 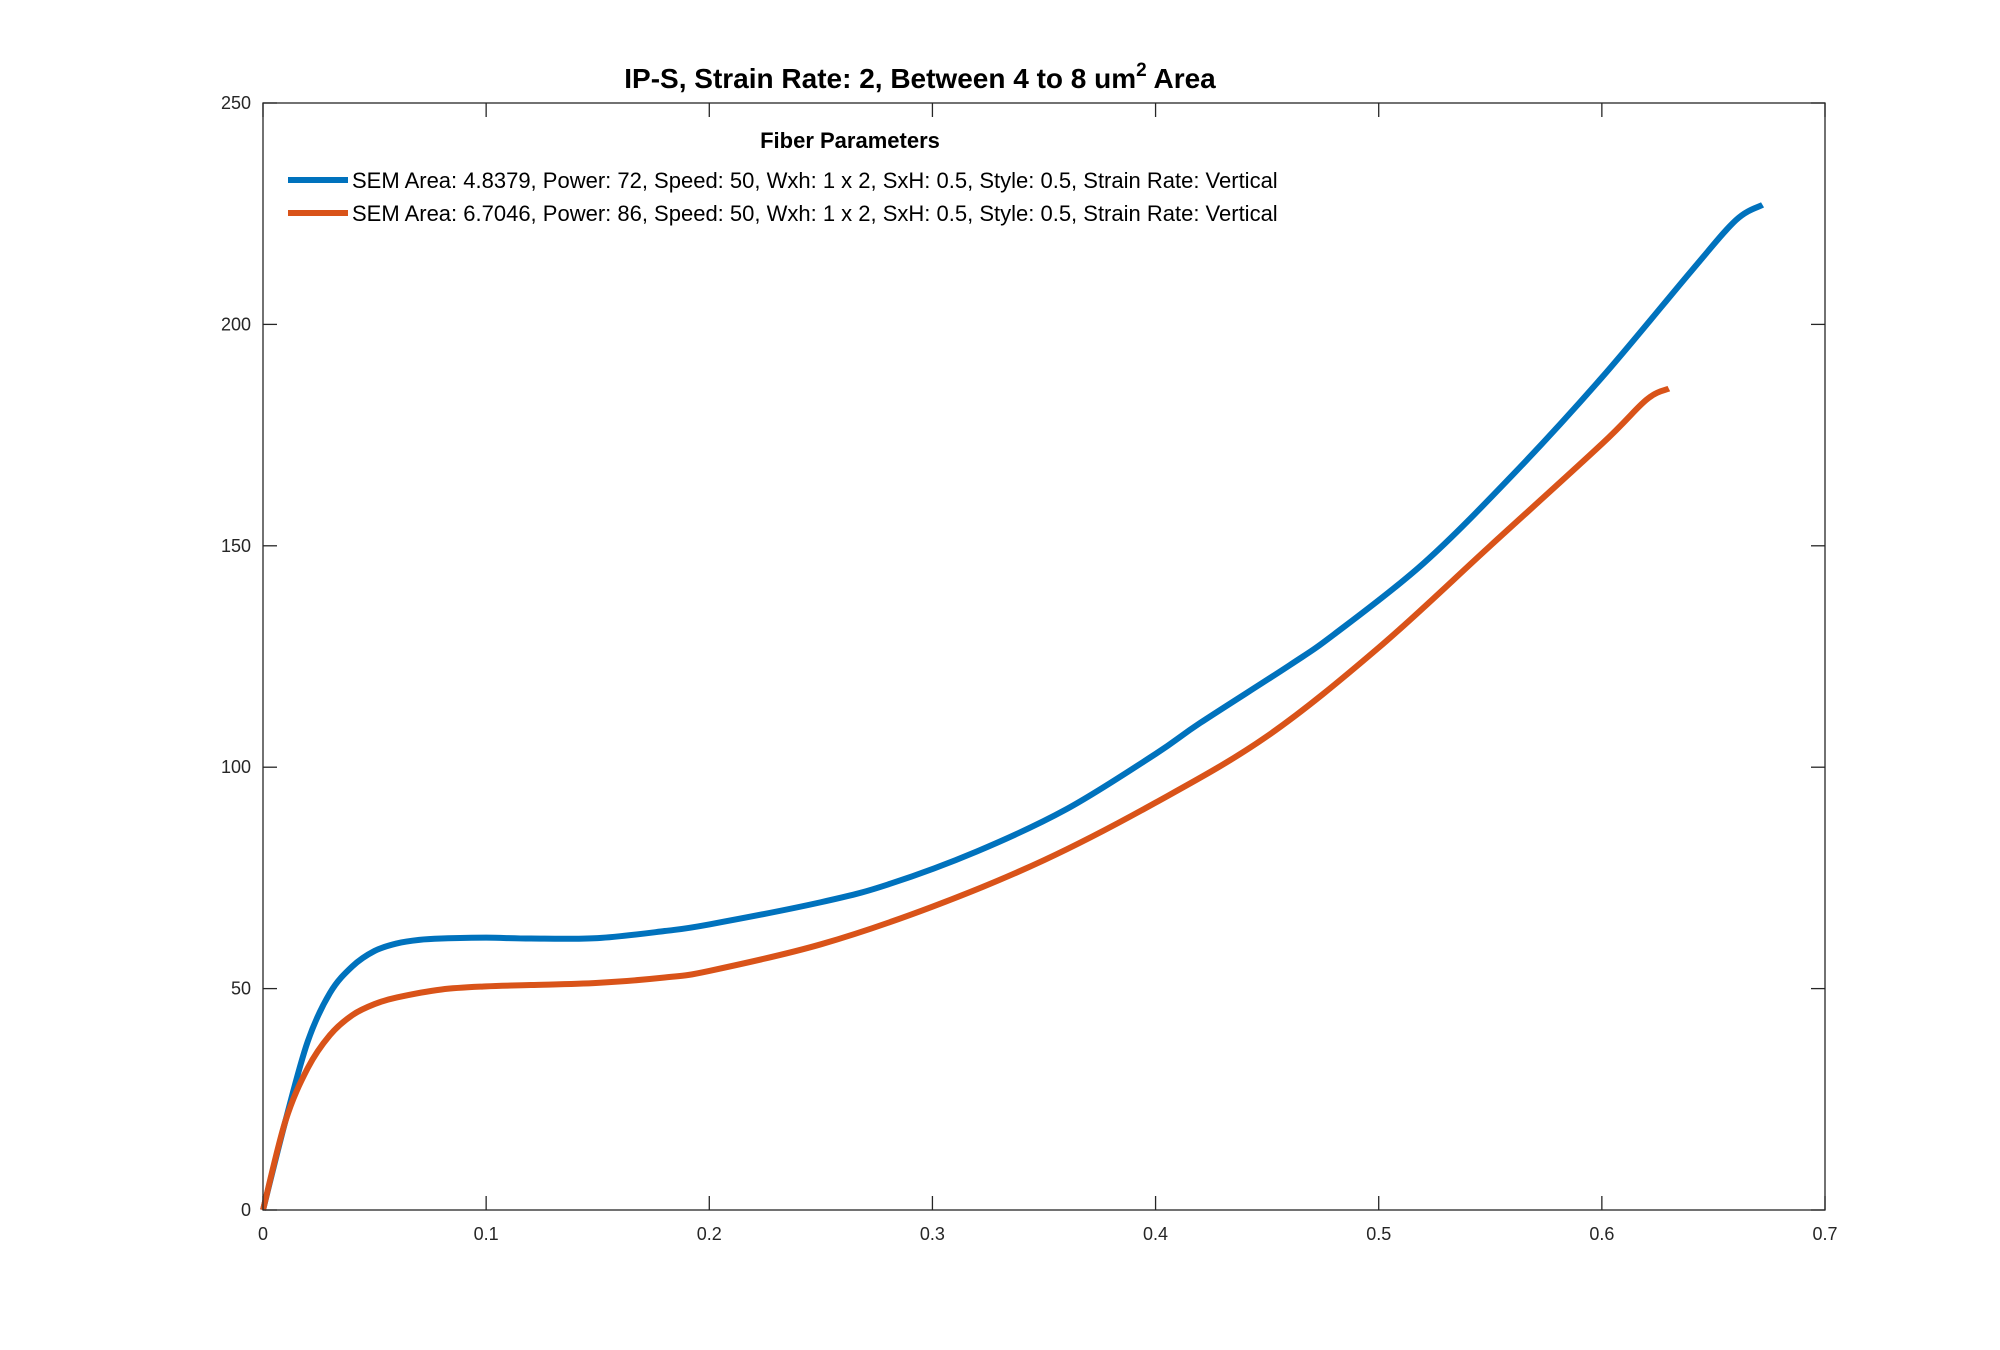 What do you see at coordinates (236, 546) in the screenshot?
I see `y-tick-label: 150` at bounding box center [236, 546].